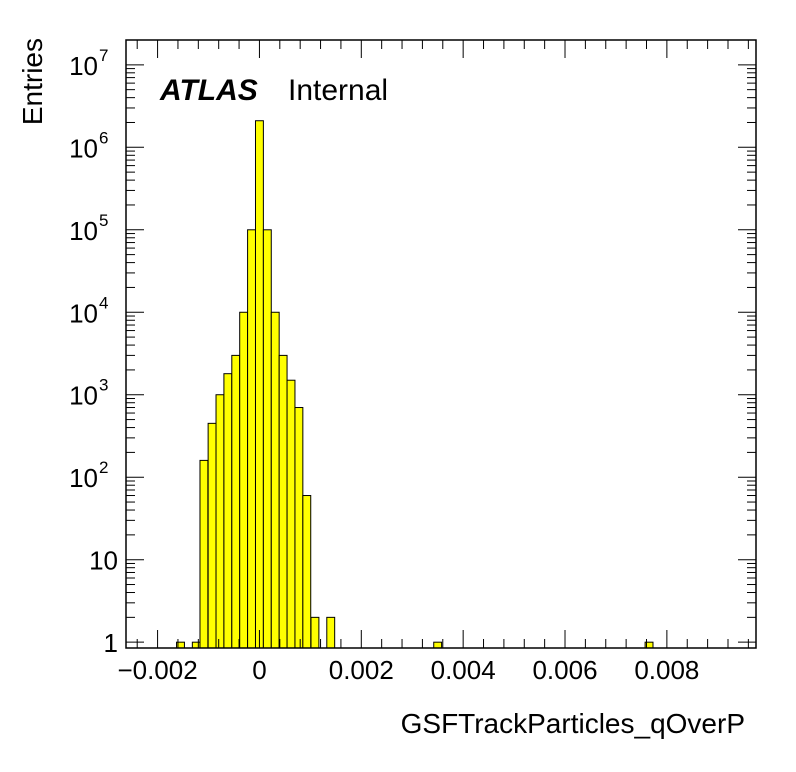 The width and height of the screenshot is (796, 772). Describe the element at coordinates (103, 302) in the screenshot. I see `y-tick-exponent: 4` at that location.